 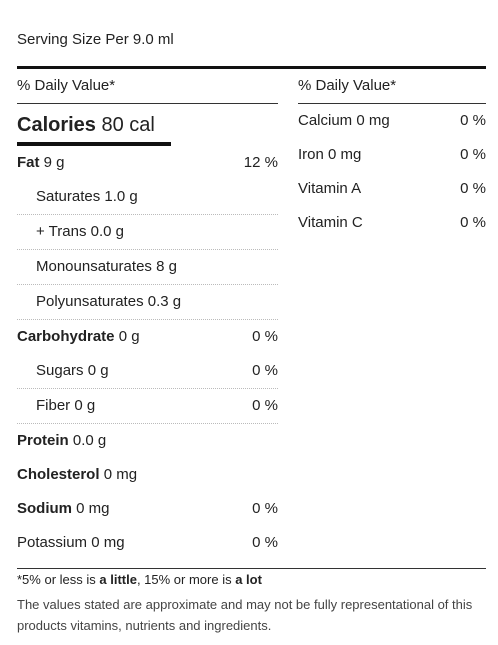 I want to click on nutrient-name: Protein, so click(x=43, y=440).